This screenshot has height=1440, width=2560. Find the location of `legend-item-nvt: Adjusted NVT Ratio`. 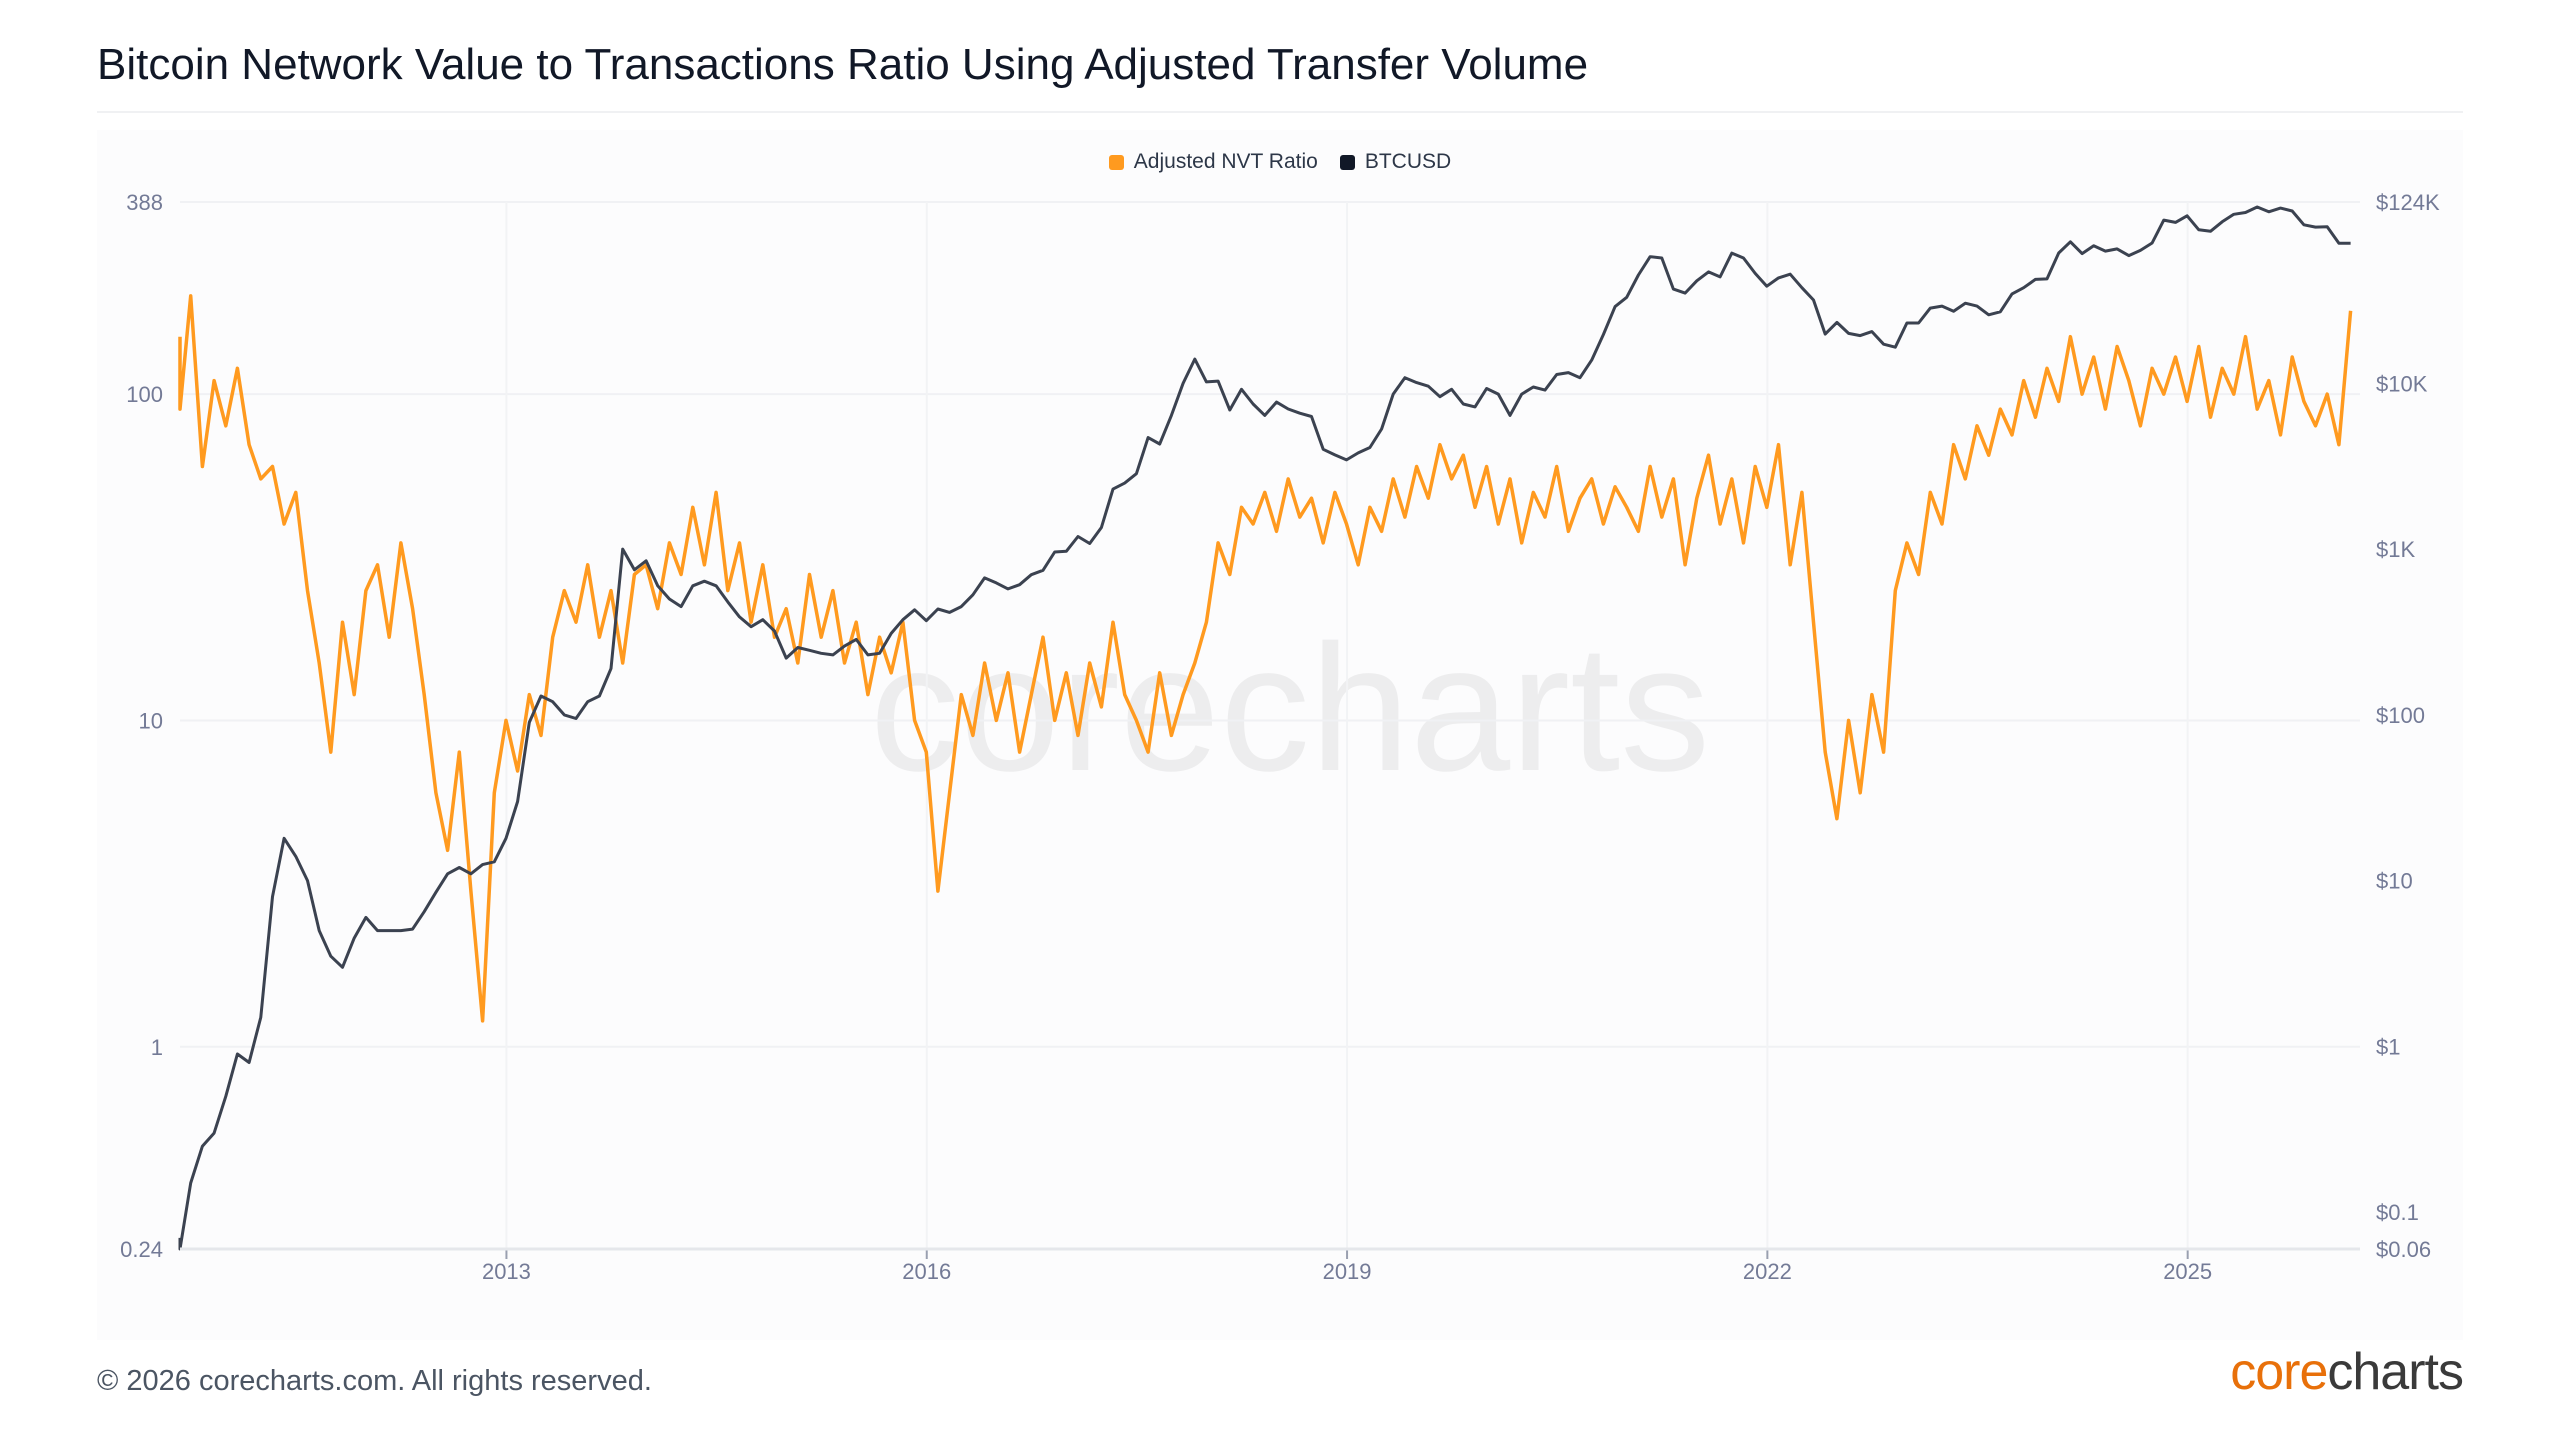

legend-item-nvt: Adjusted NVT Ratio is located at coordinates (1213, 162).